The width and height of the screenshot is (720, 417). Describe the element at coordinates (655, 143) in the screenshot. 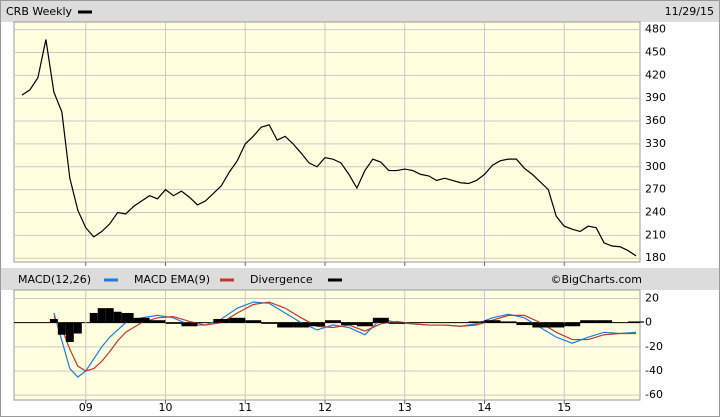

I see `y-tick-label: 330` at that location.